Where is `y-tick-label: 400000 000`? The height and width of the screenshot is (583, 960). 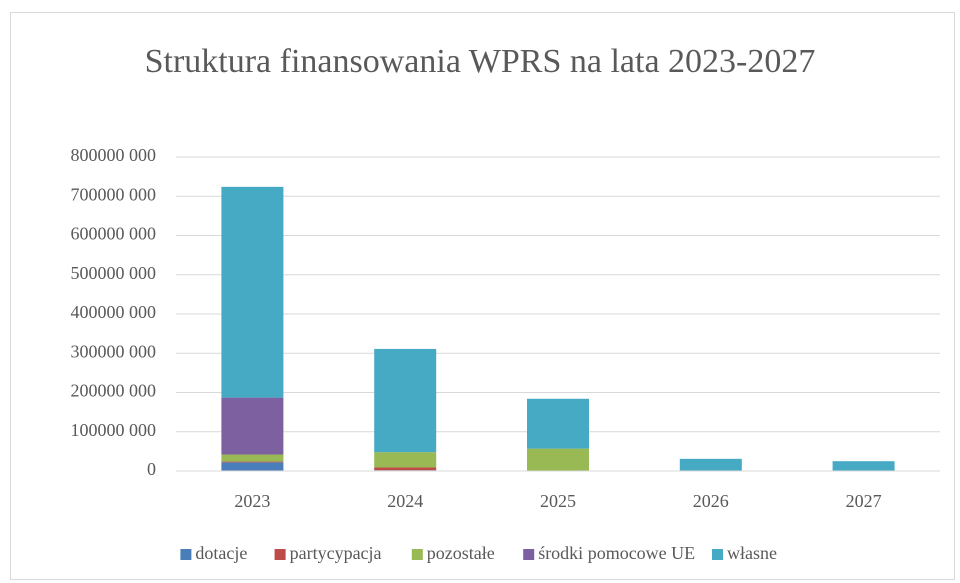
y-tick-label: 400000 000 is located at coordinates (114, 312).